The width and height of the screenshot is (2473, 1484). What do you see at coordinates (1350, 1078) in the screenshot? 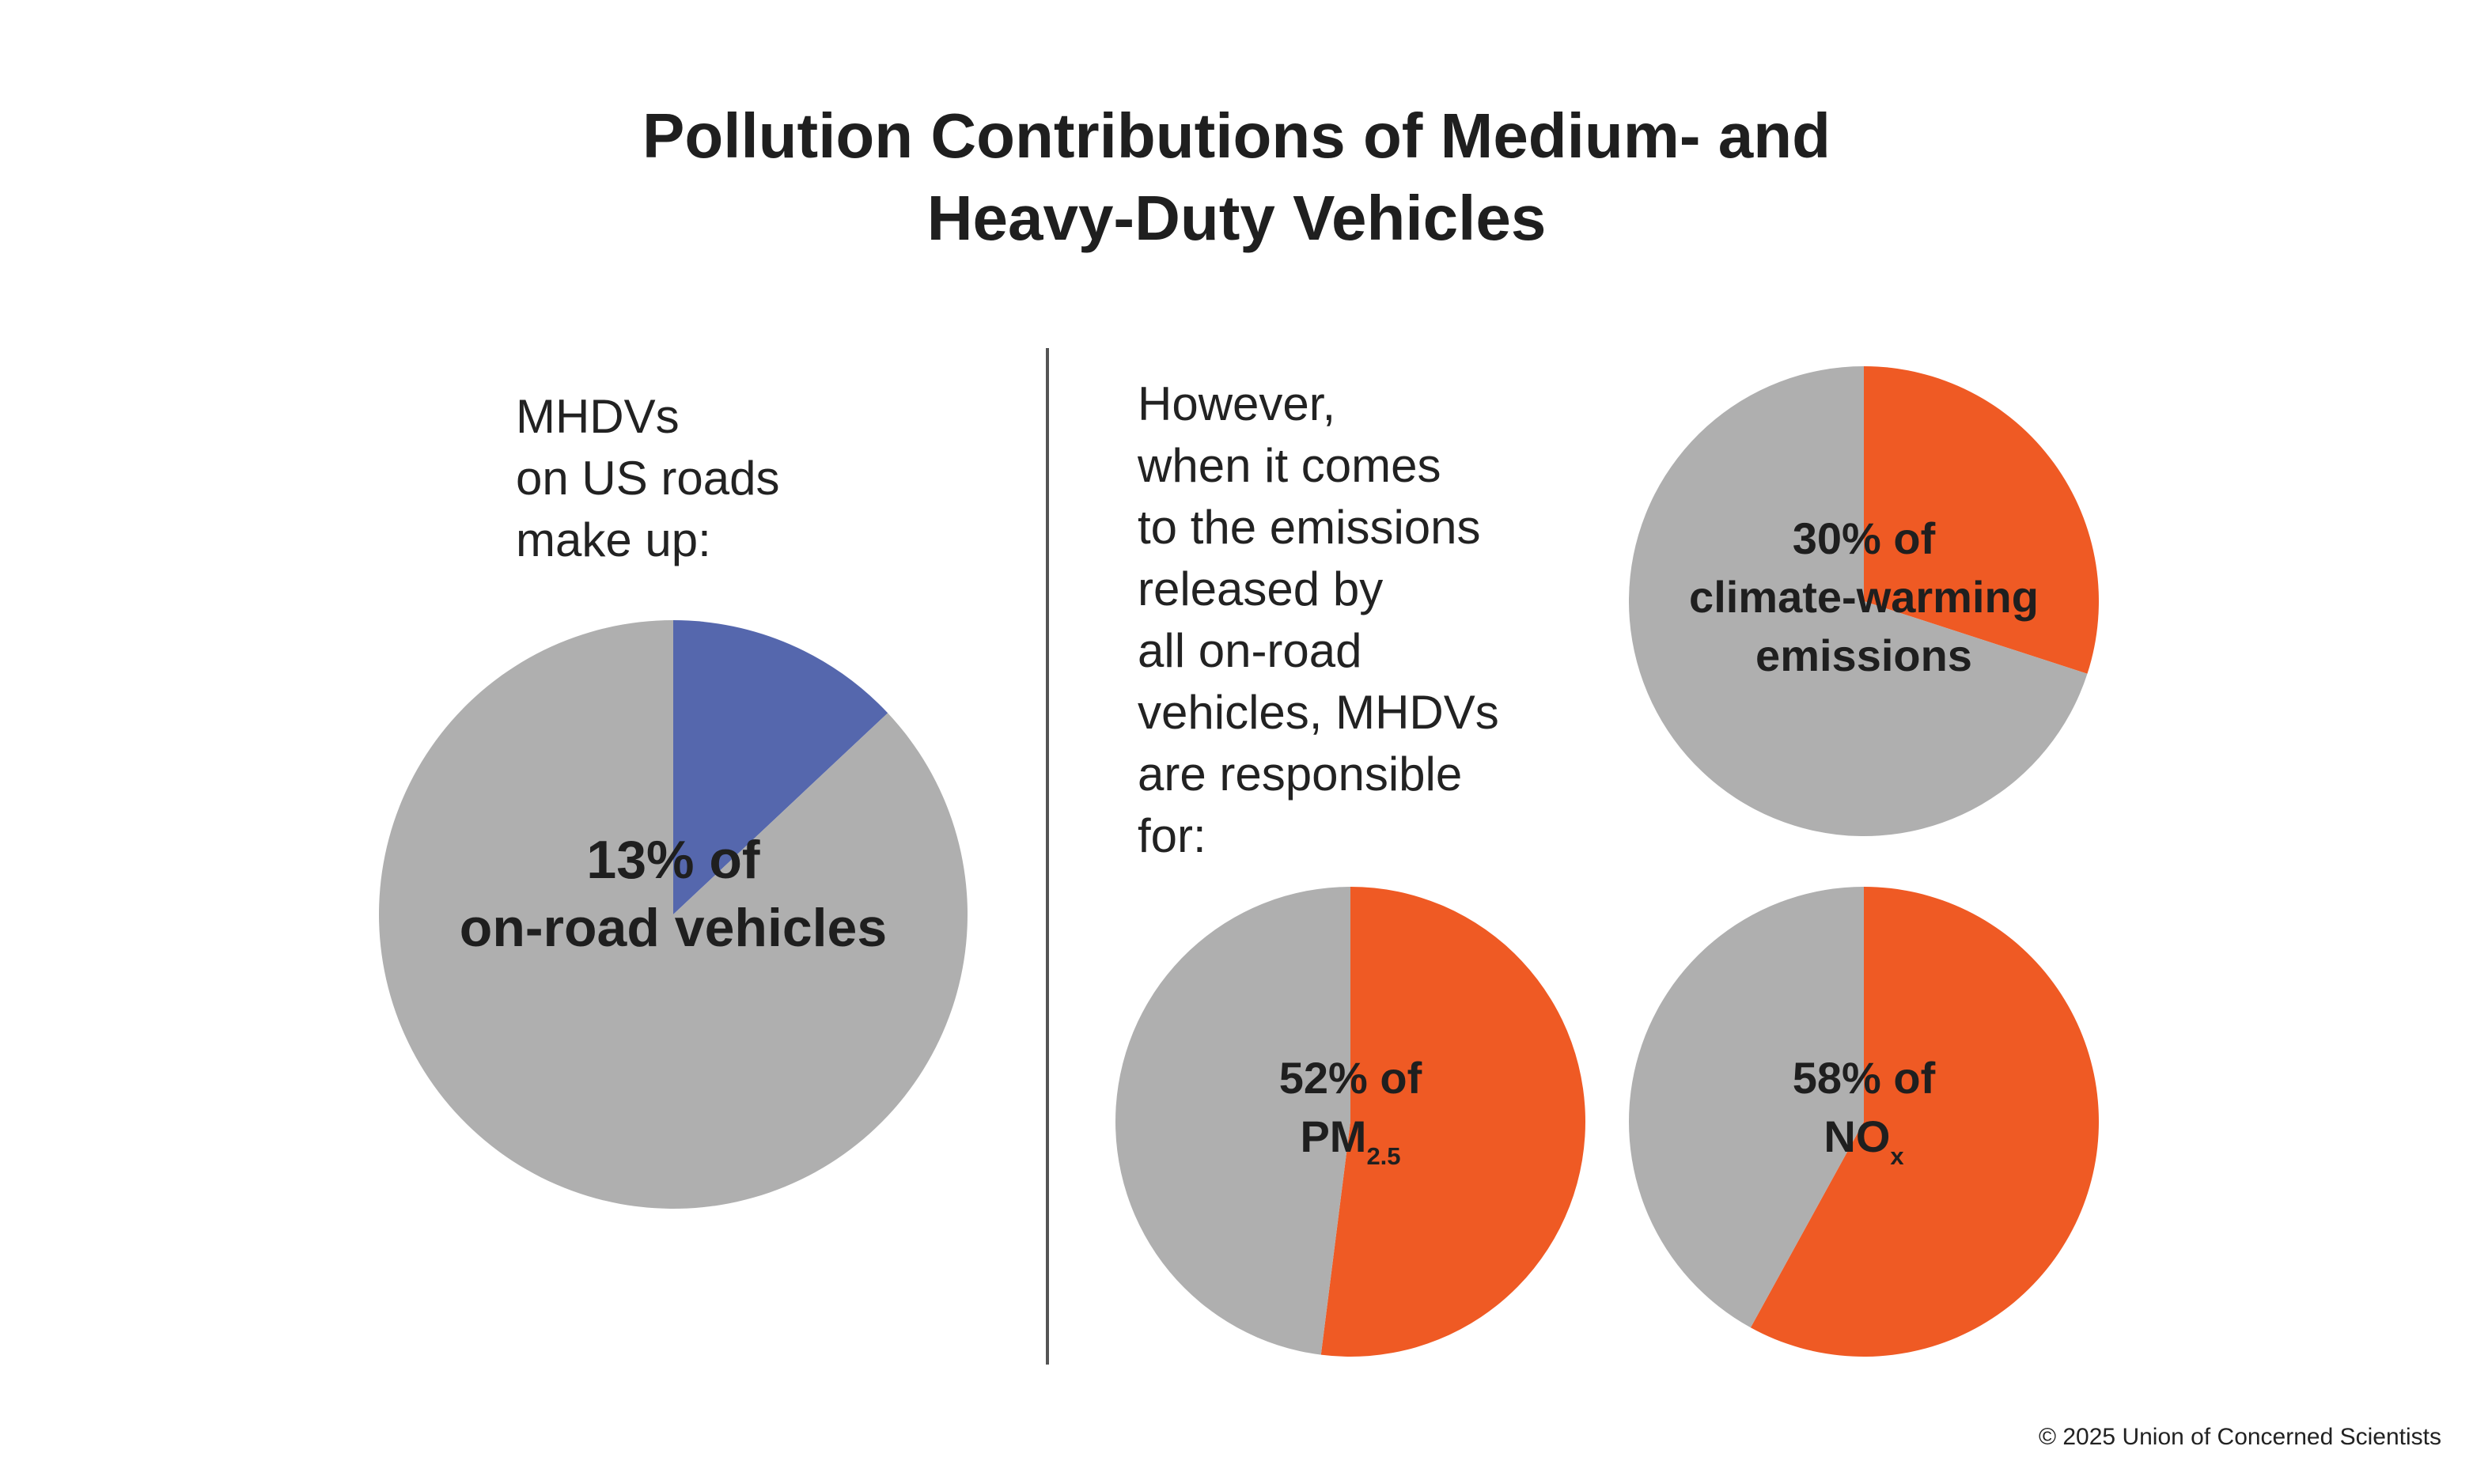
I see `pie-label-line: 52% of` at bounding box center [1350, 1078].